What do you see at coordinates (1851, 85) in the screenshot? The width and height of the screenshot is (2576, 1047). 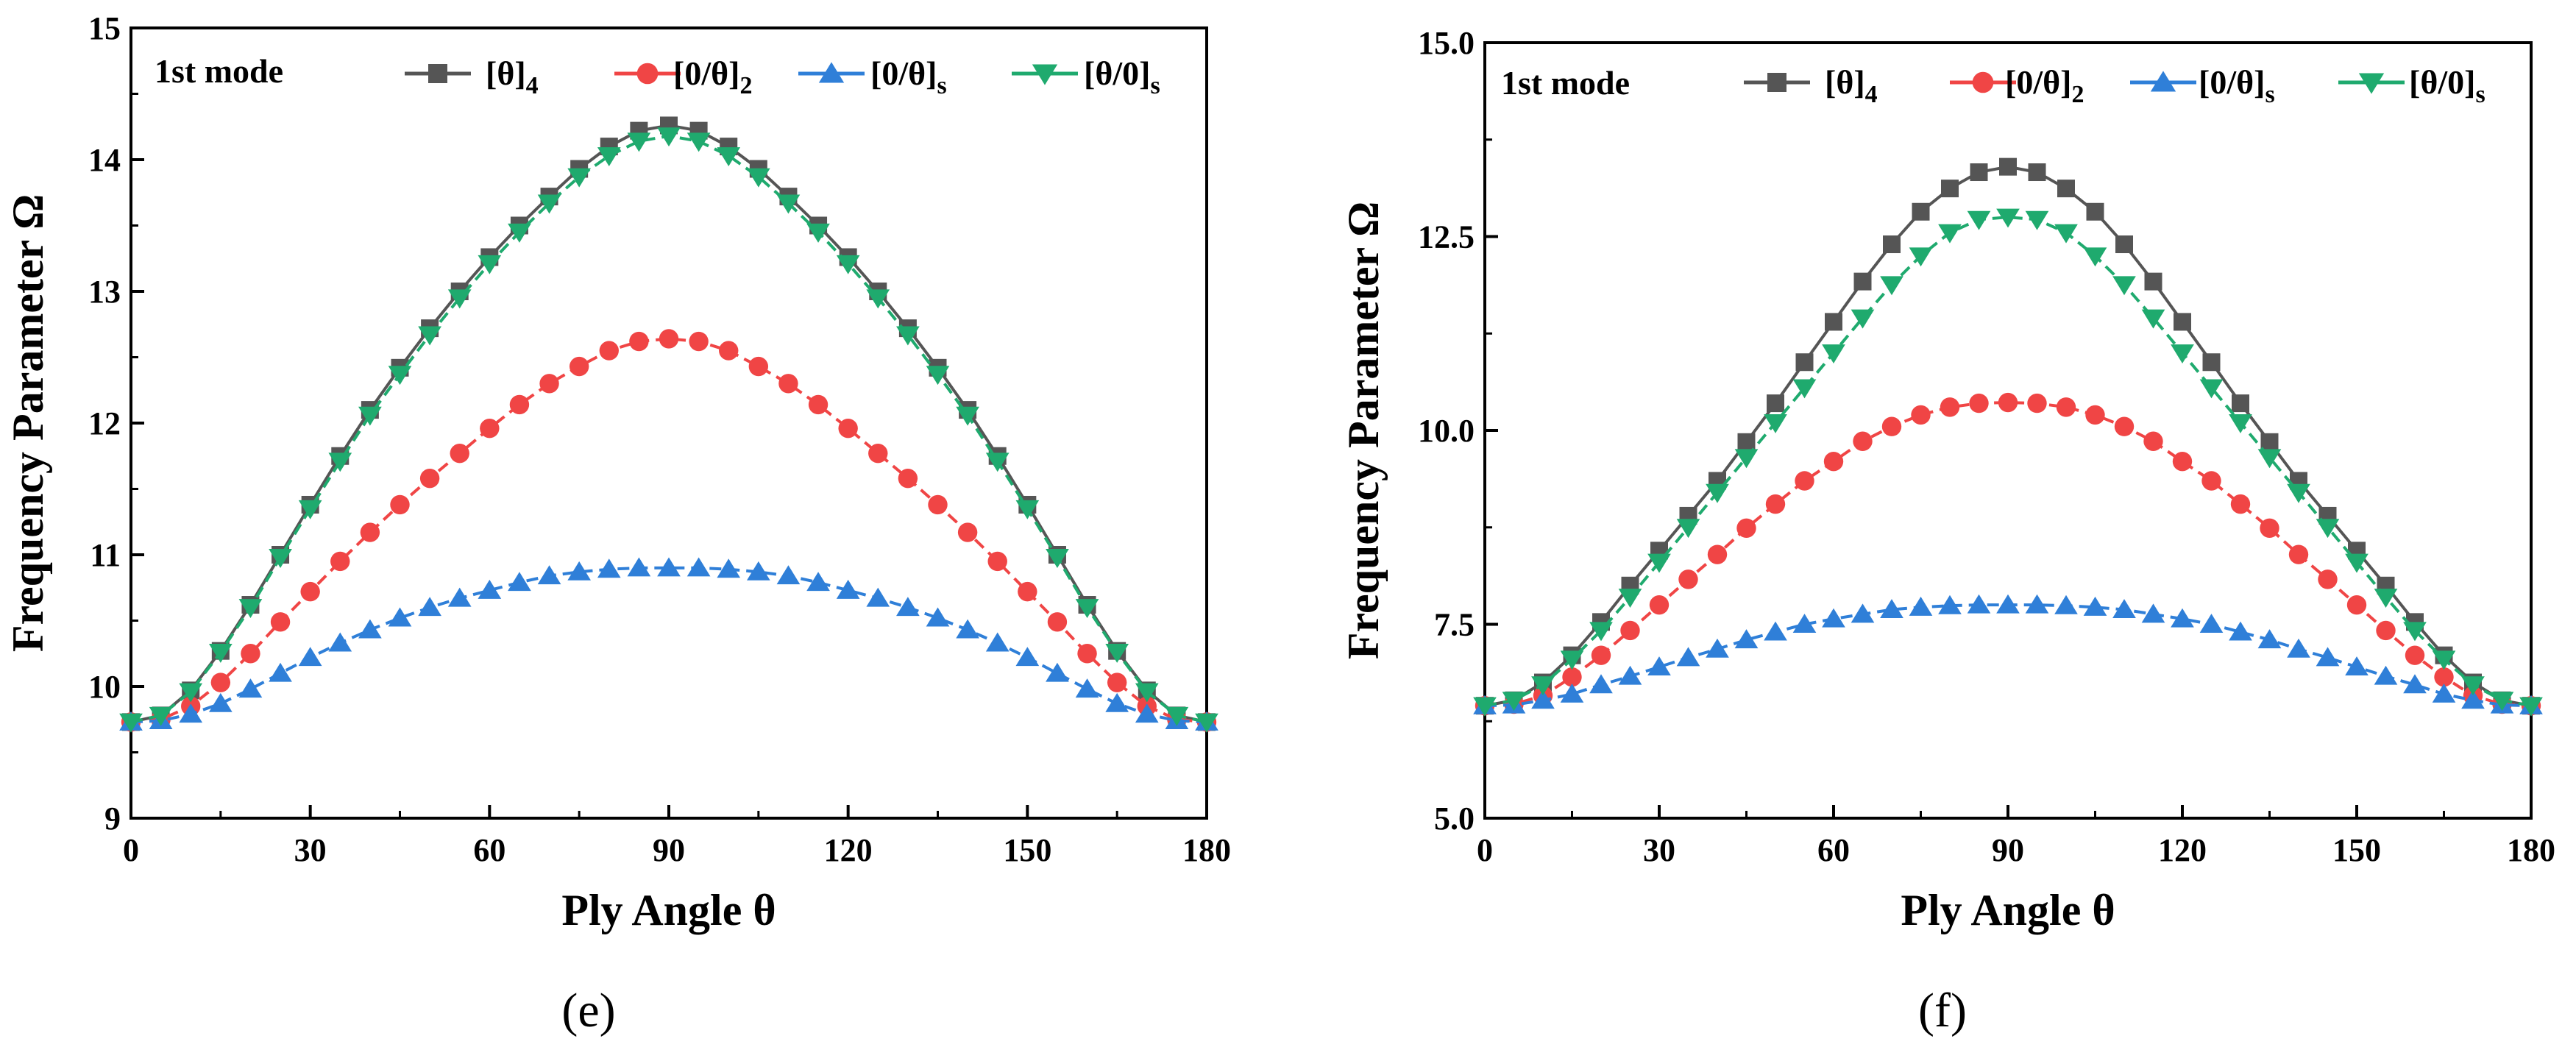 I see `panel-2-legend-label: [θ]4` at bounding box center [1851, 85].